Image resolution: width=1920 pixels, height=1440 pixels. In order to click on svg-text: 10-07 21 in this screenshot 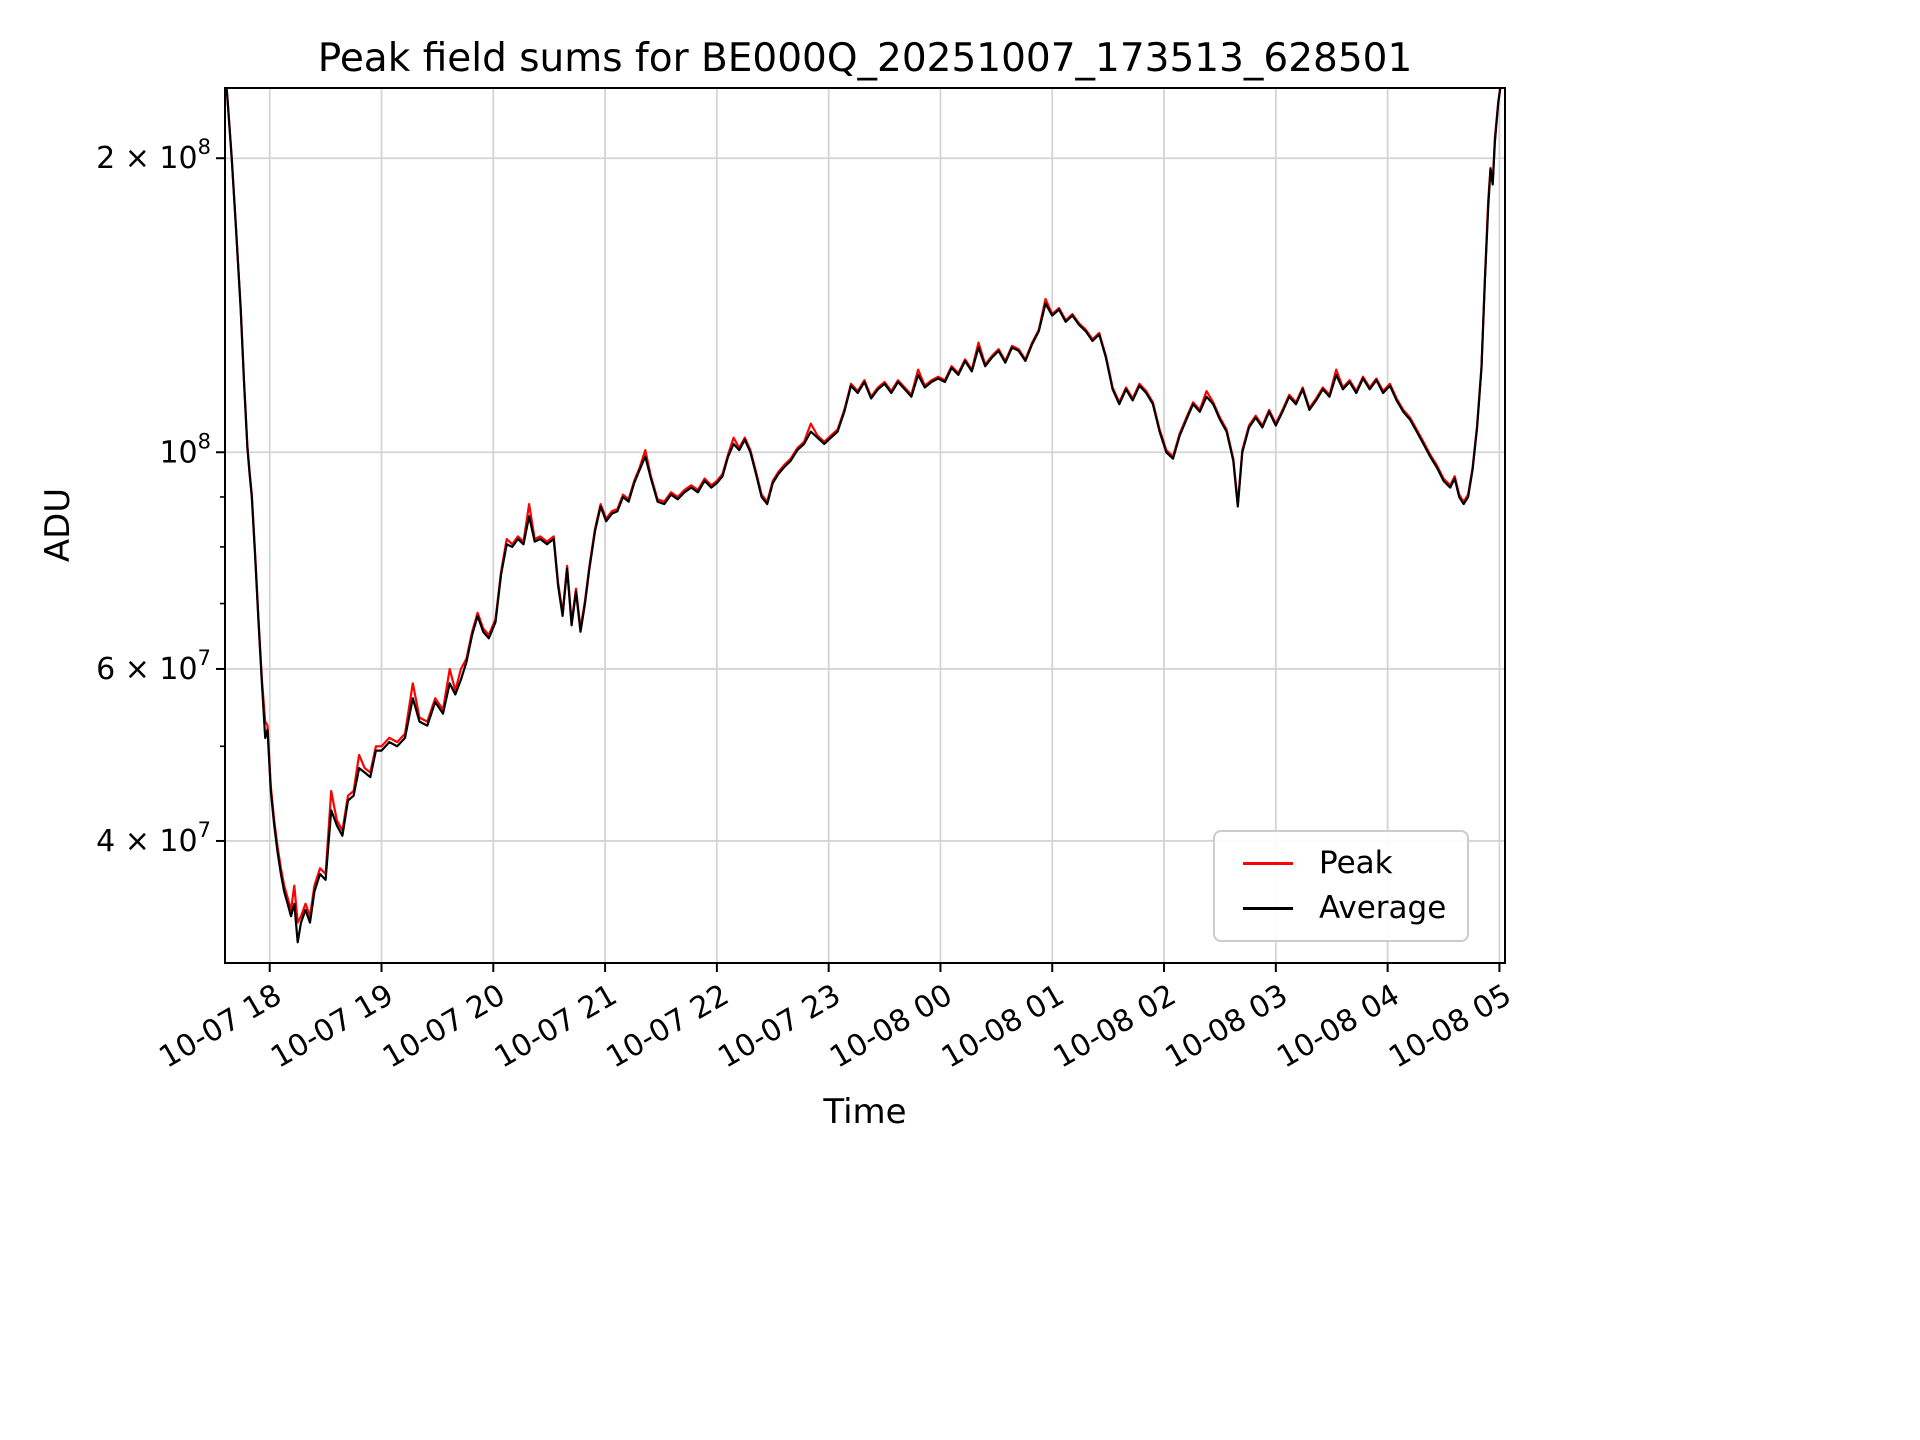, I will do `click(556, 1027)`.